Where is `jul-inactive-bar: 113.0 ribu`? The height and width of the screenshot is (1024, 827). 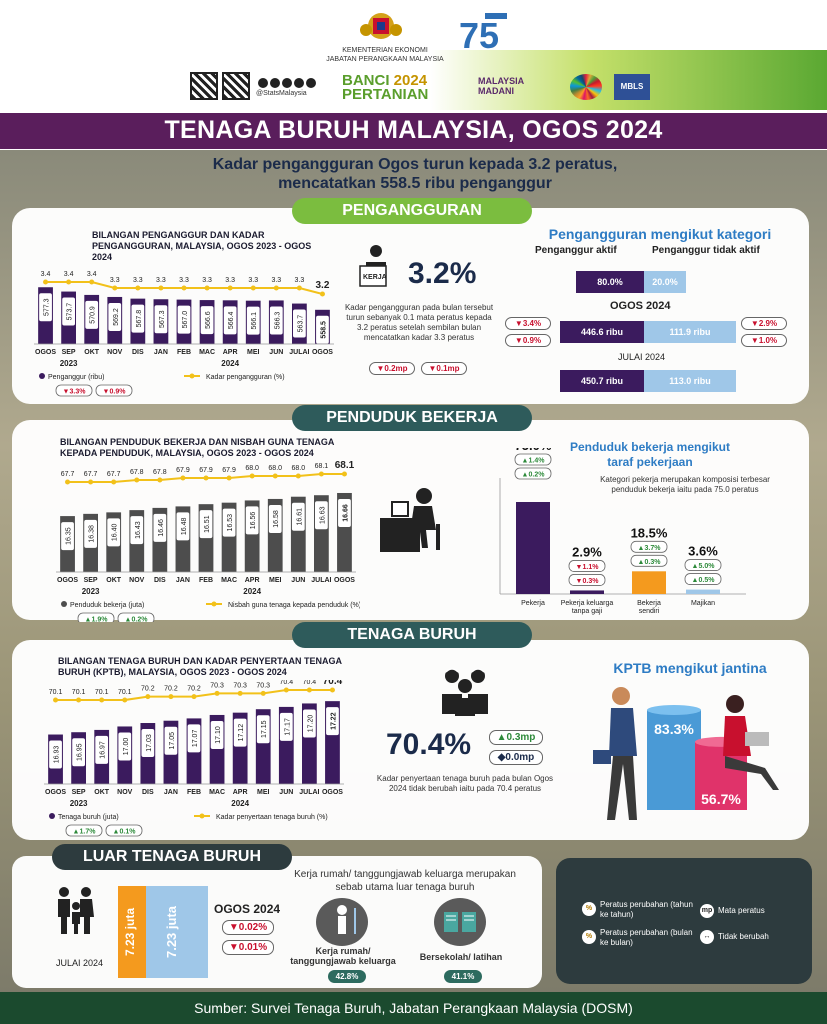
jul-inactive-bar: 113.0 ribu is located at coordinates (690, 381).